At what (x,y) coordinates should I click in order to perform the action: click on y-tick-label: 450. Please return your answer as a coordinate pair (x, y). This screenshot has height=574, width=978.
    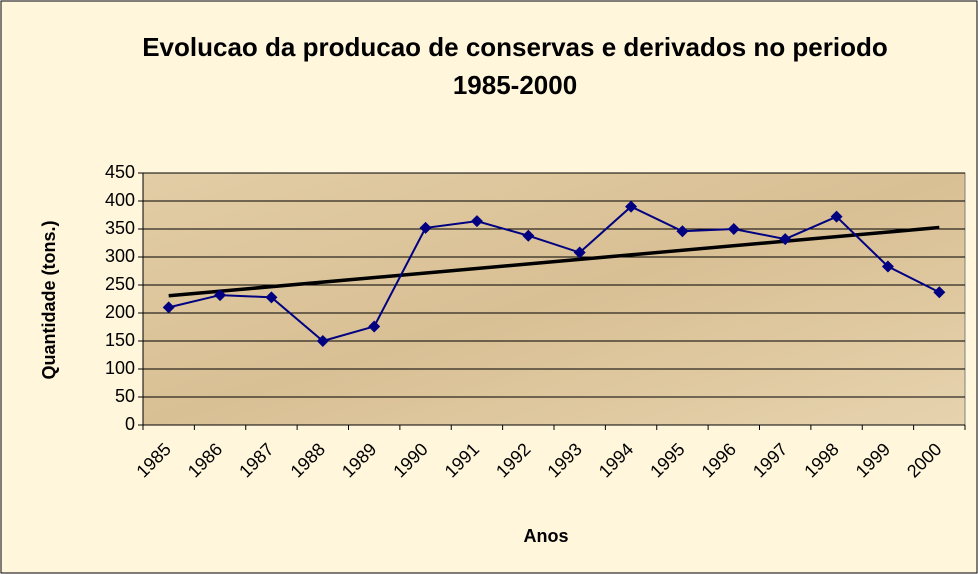
    Looking at the image, I should click on (120, 172).